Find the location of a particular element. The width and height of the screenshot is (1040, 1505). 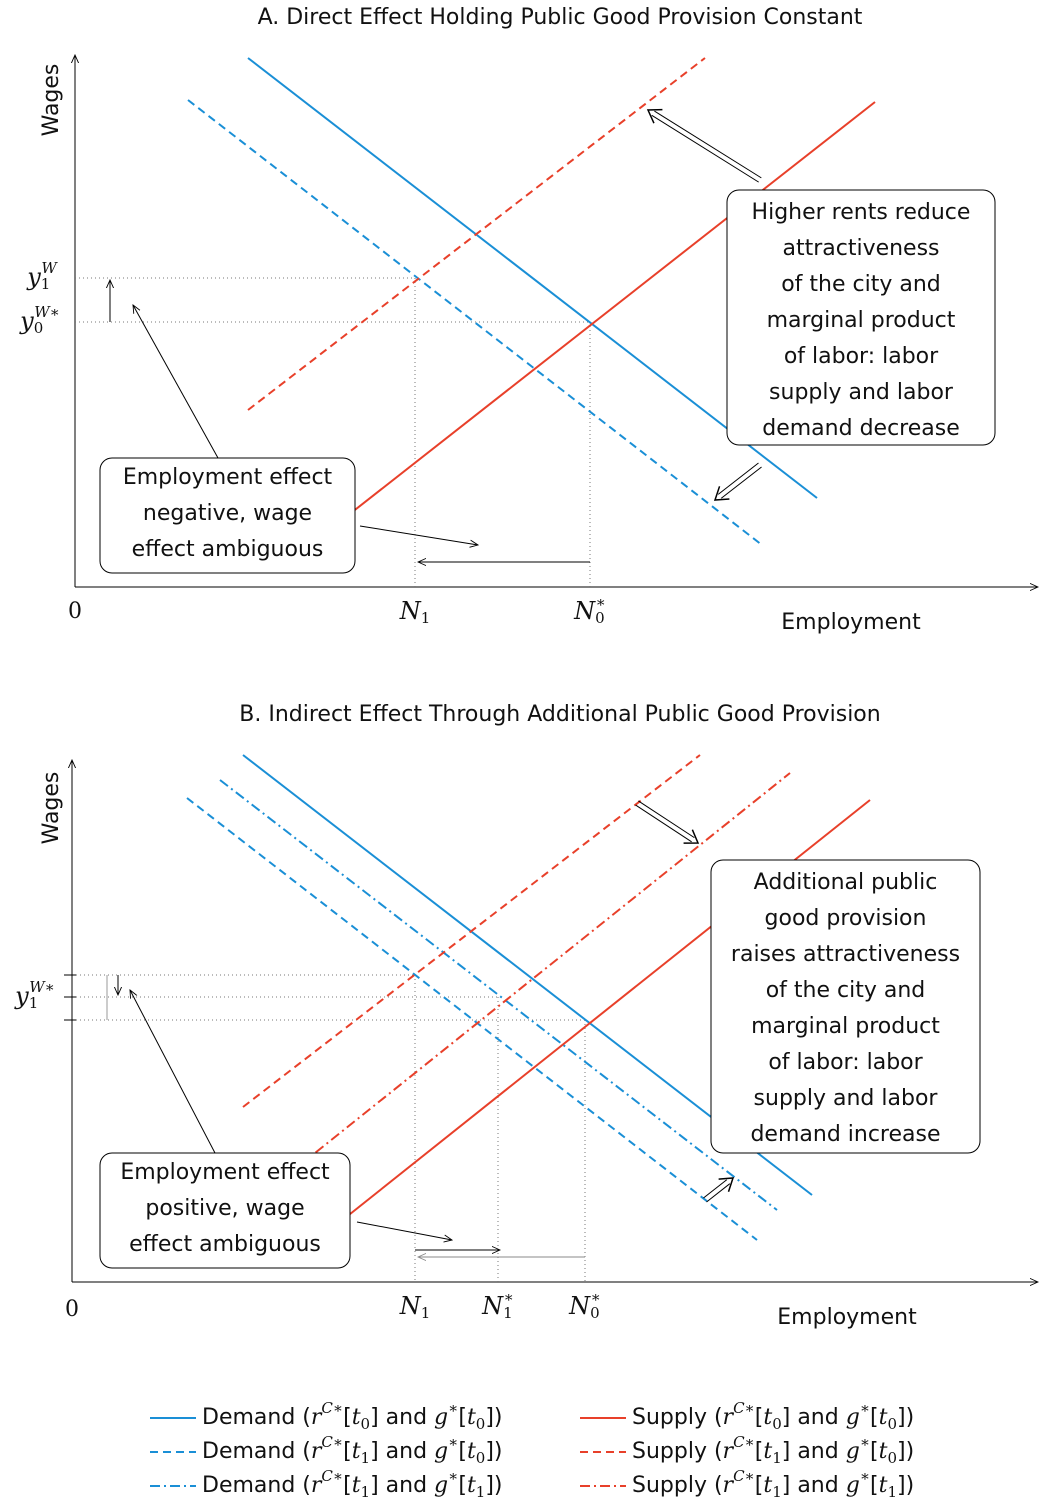

math-label: N0∗ is located at coordinates (589, 610).